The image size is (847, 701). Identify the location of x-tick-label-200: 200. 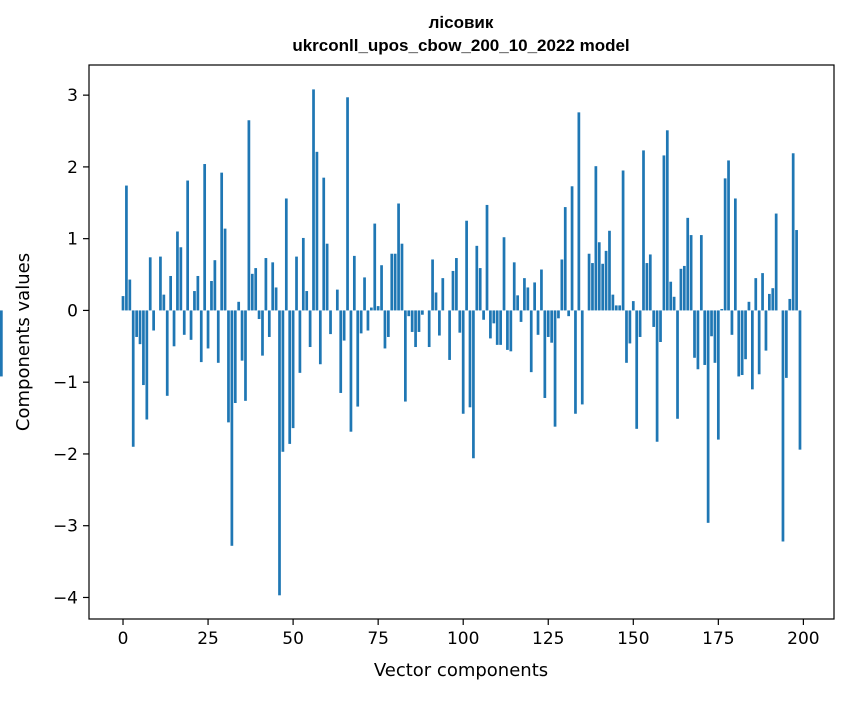
(803, 639).